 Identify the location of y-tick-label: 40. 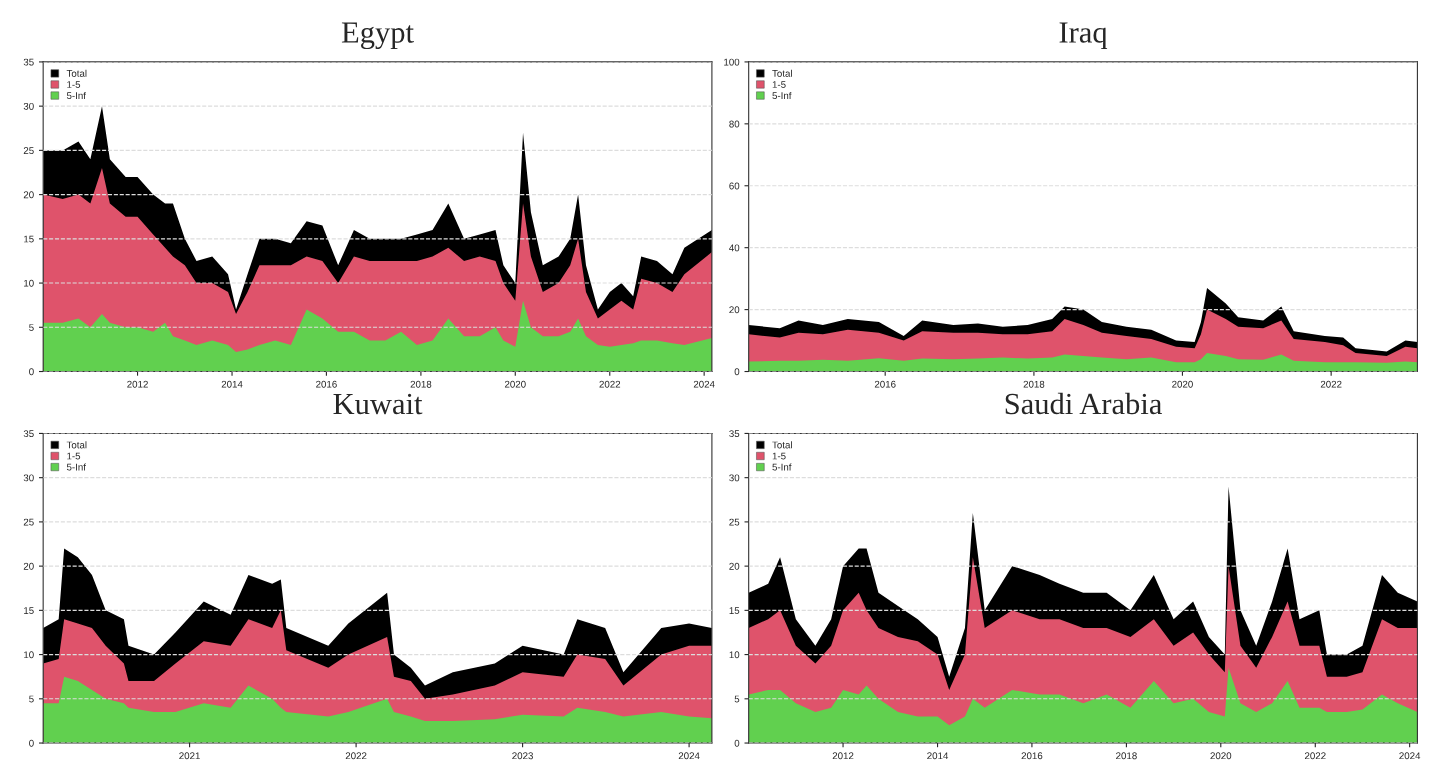
(734, 248).